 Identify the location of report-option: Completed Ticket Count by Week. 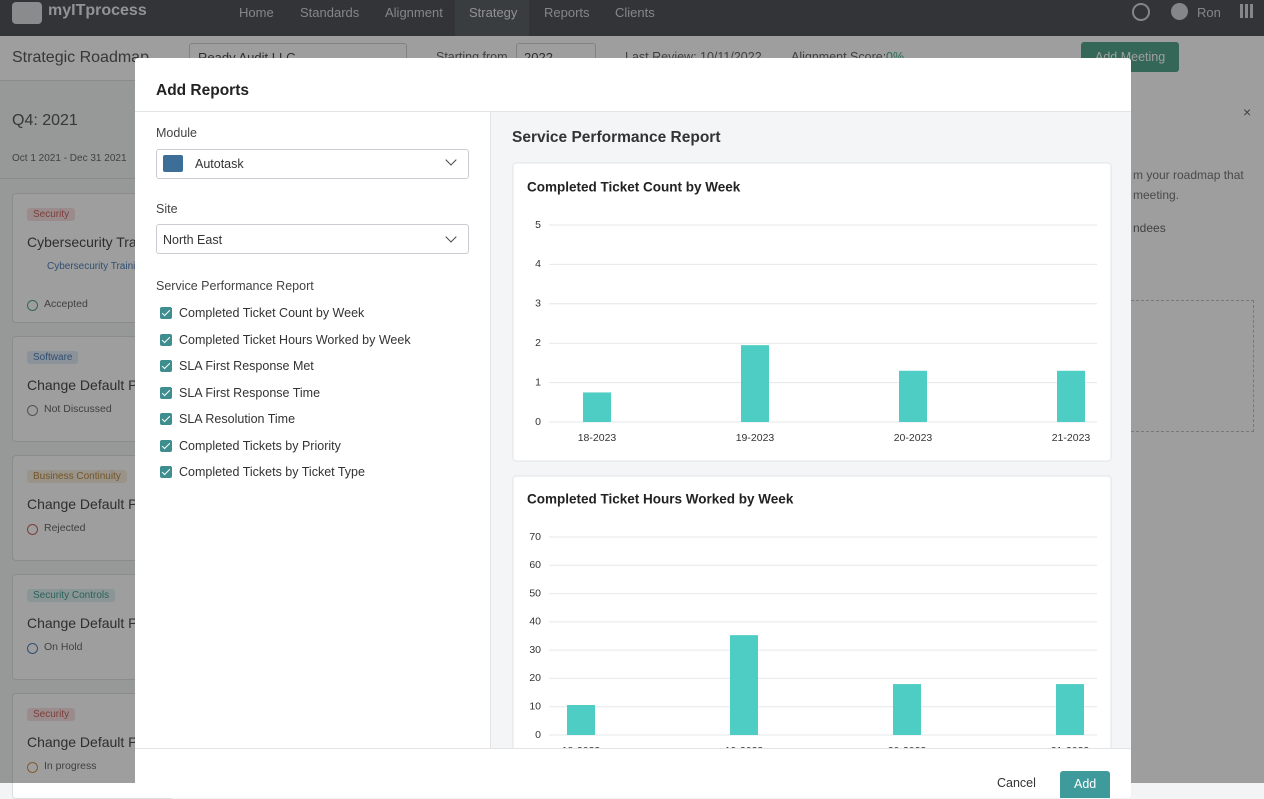
(272, 313).